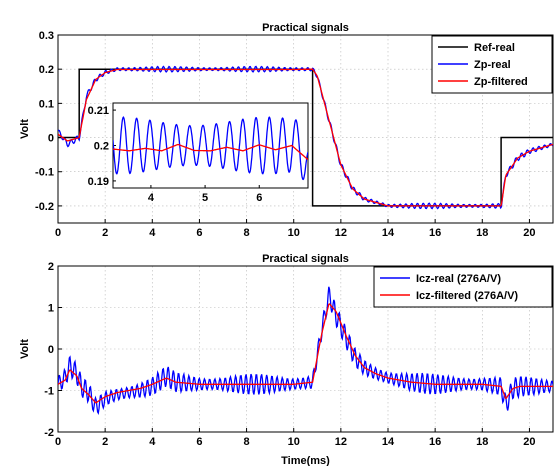 This screenshot has height=466, width=555. What do you see at coordinates (151, 198) in the screenshot?
I see `inset-x-tick-label: 4` at bounding box center [151, 198].